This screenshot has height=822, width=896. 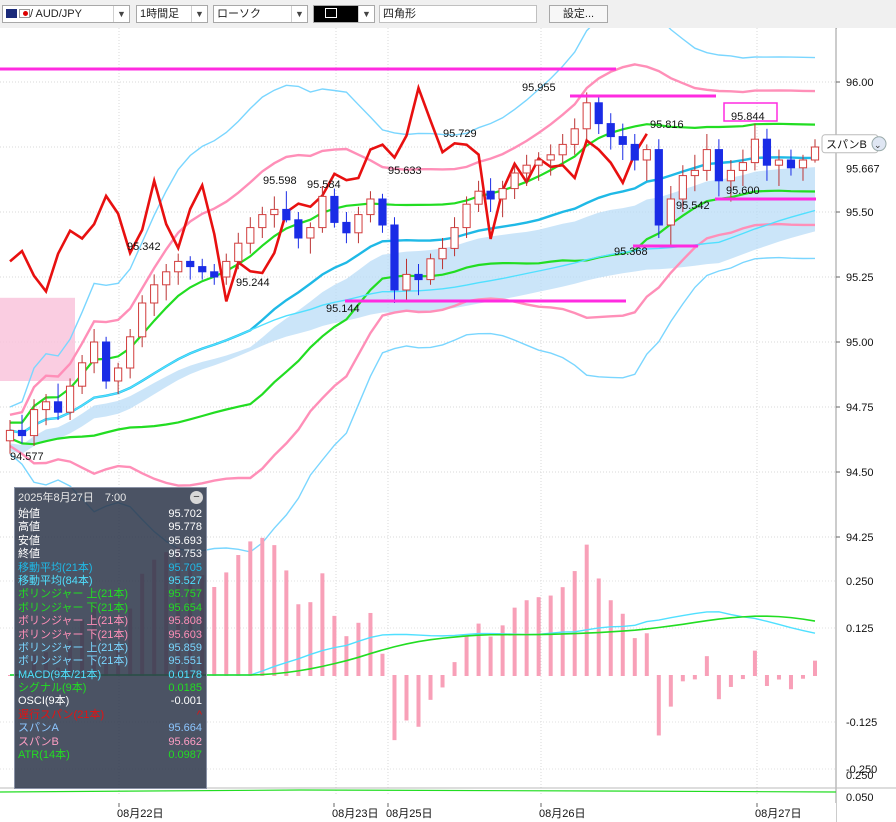 I want to click on shape-name-field: 四角形, so click(x=458, y=14).